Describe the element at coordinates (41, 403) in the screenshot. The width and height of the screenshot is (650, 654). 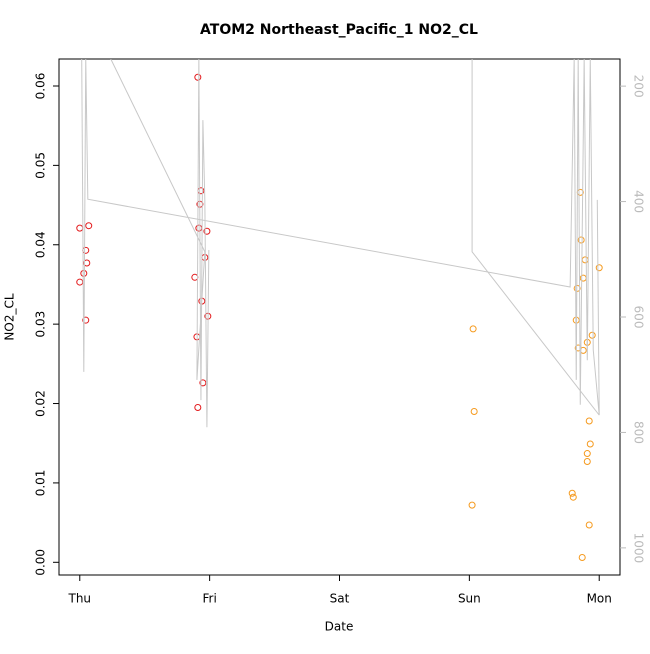
I see `y-tick-label: 0.02` at that location.